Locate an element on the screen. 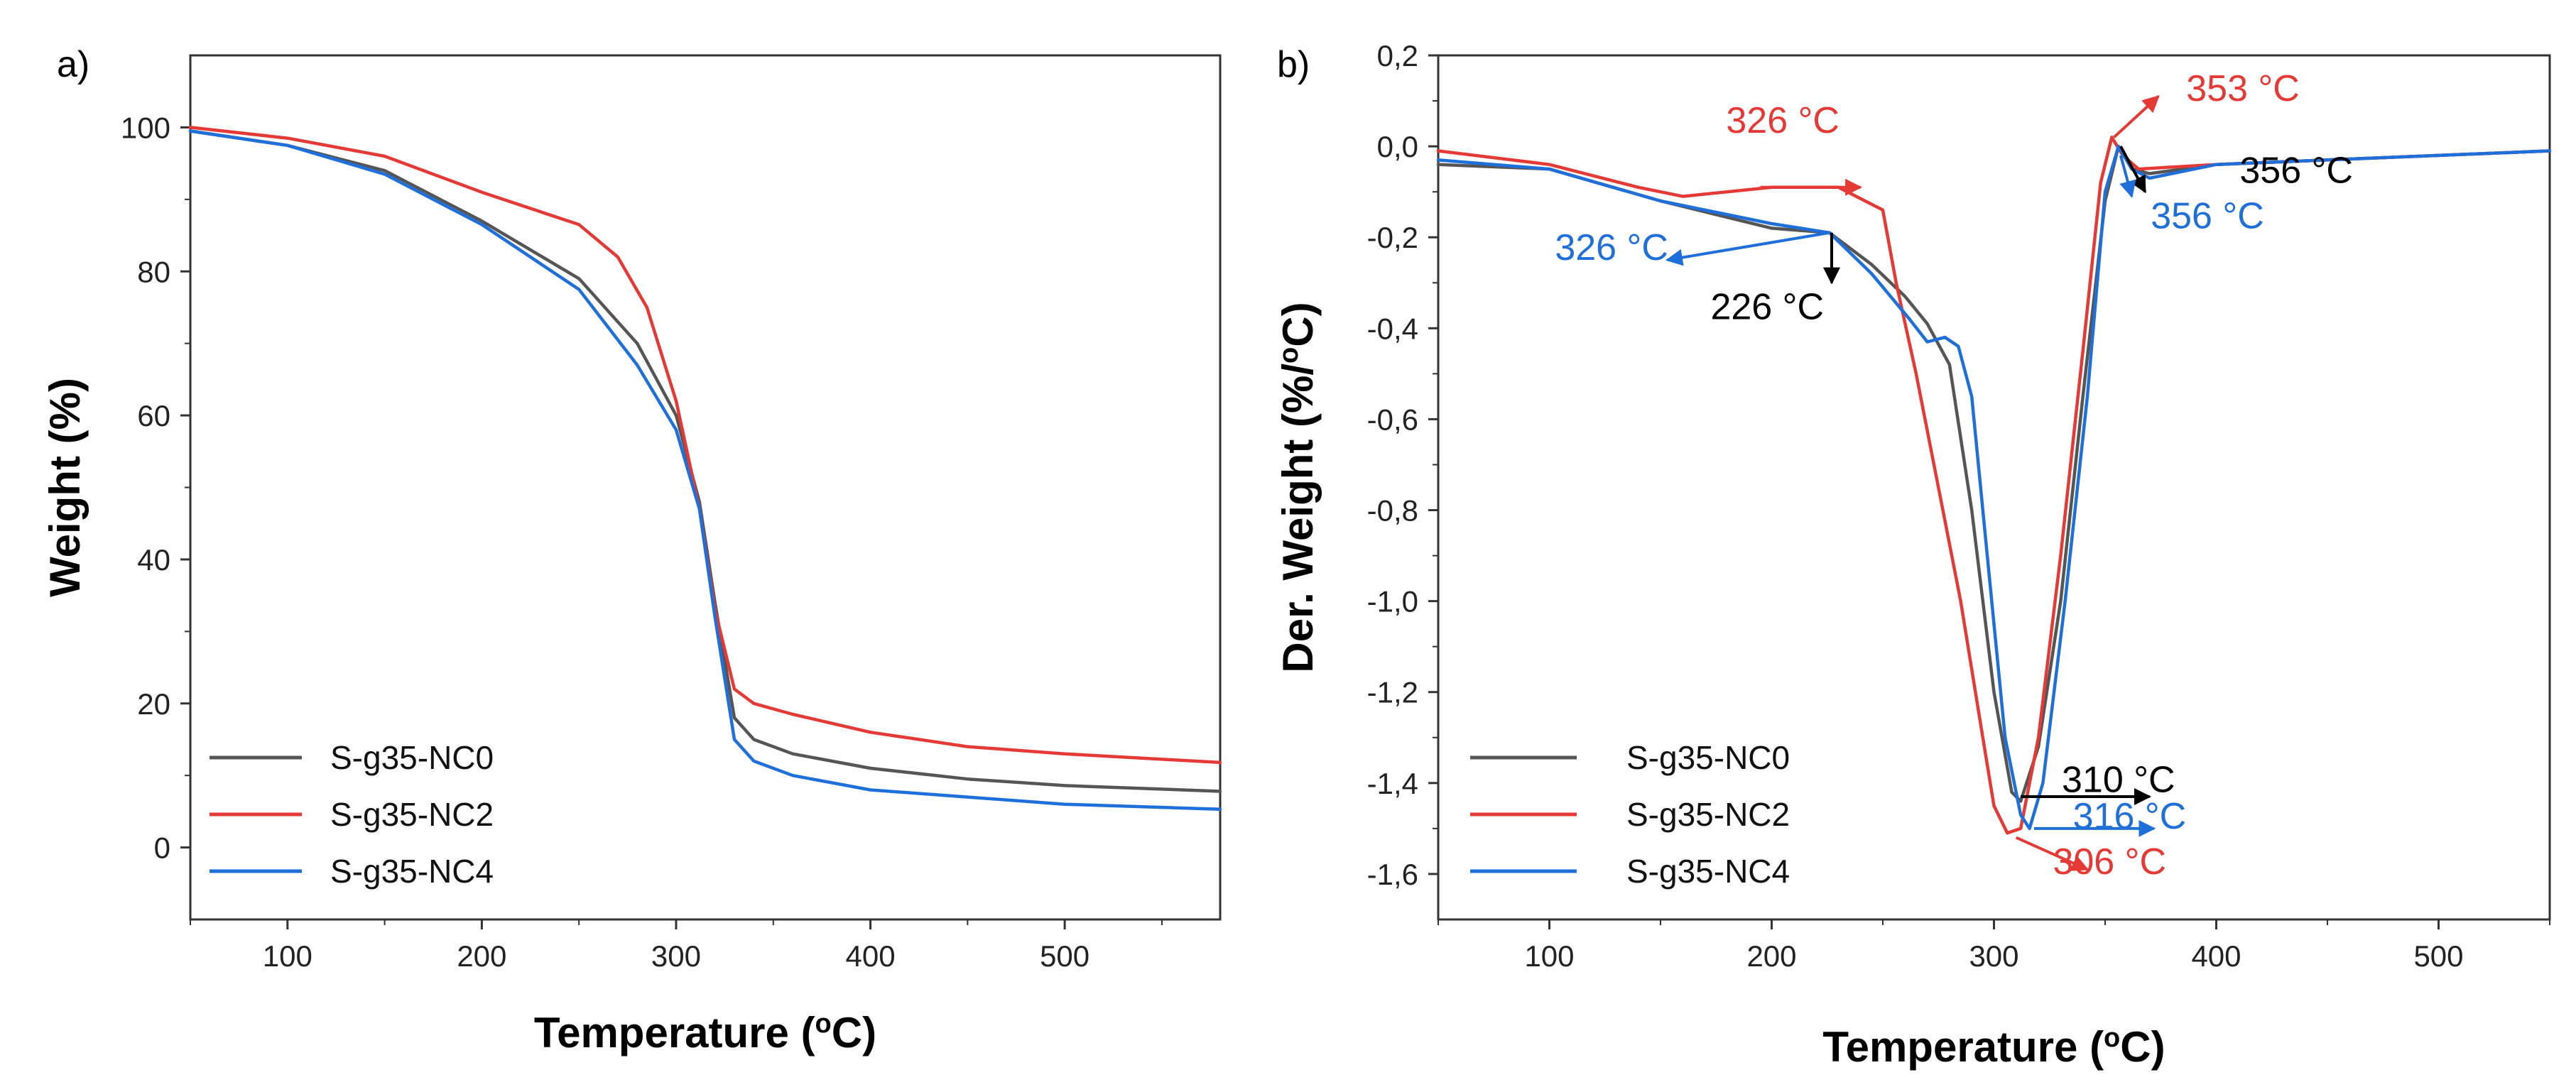  y-tick-label: -0,2 is located at coordinates (1393, 238).